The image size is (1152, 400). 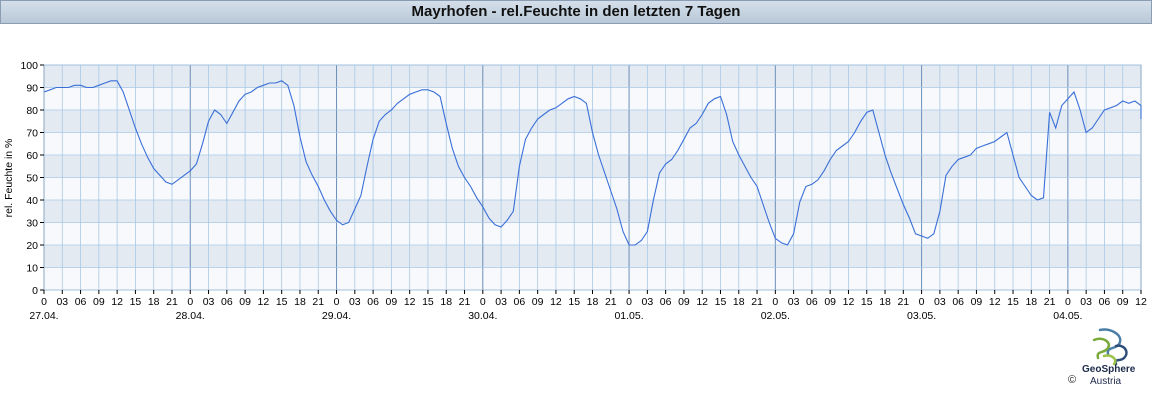 What do you see at coordinates (32, 201) in the screenshot?
I see `y-tick-label: 40` at bounding box center [32, 201].